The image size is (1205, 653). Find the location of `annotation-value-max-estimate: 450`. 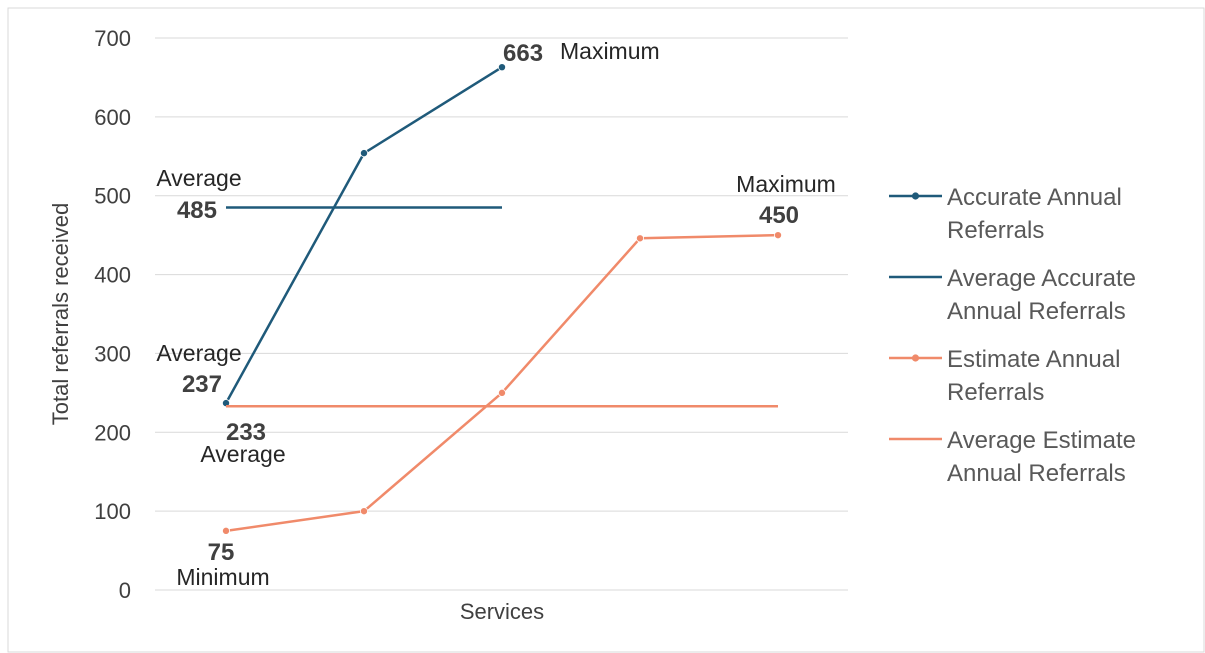

annotation-value-max-estimate: 450 is located at coordinates (779, 215).